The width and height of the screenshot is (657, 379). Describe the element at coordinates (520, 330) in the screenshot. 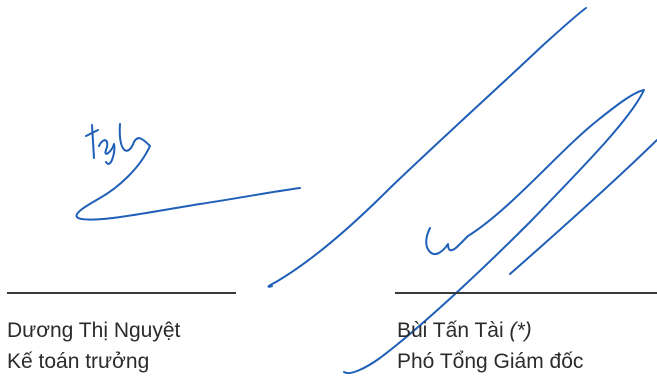

I see `footnote-marker: (*)` at that location.